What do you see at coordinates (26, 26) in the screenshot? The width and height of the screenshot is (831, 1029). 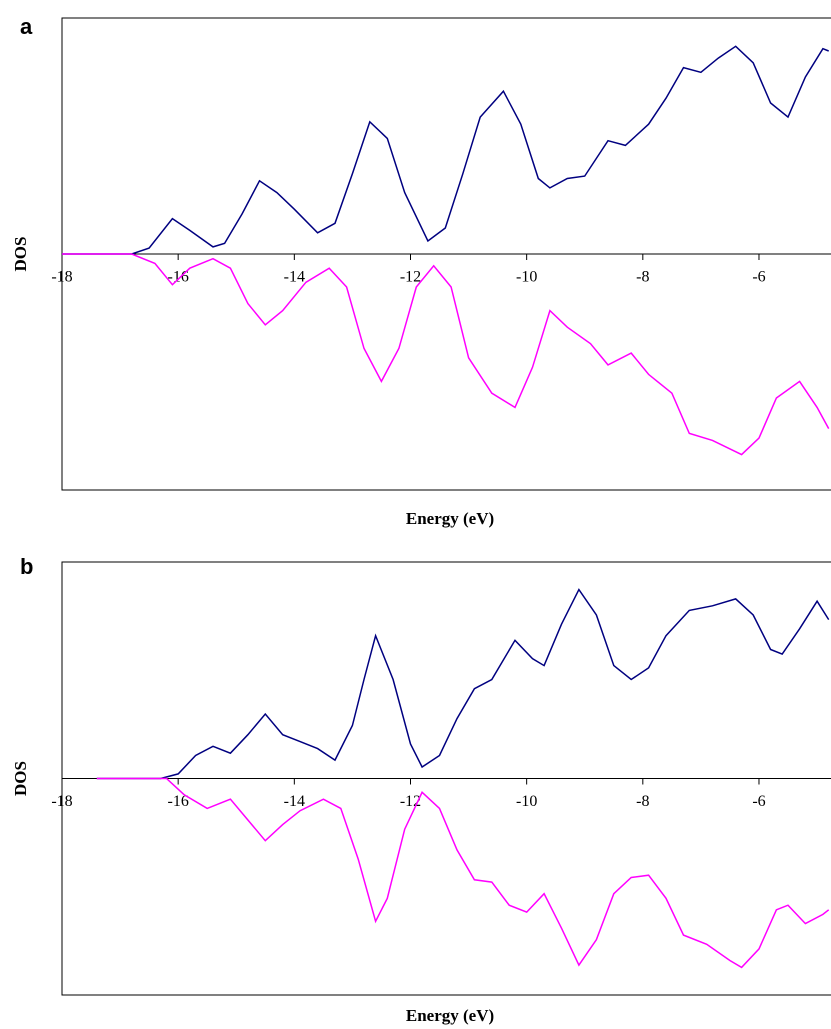 I see `panel-label: a` at bounding box center [26, 26].